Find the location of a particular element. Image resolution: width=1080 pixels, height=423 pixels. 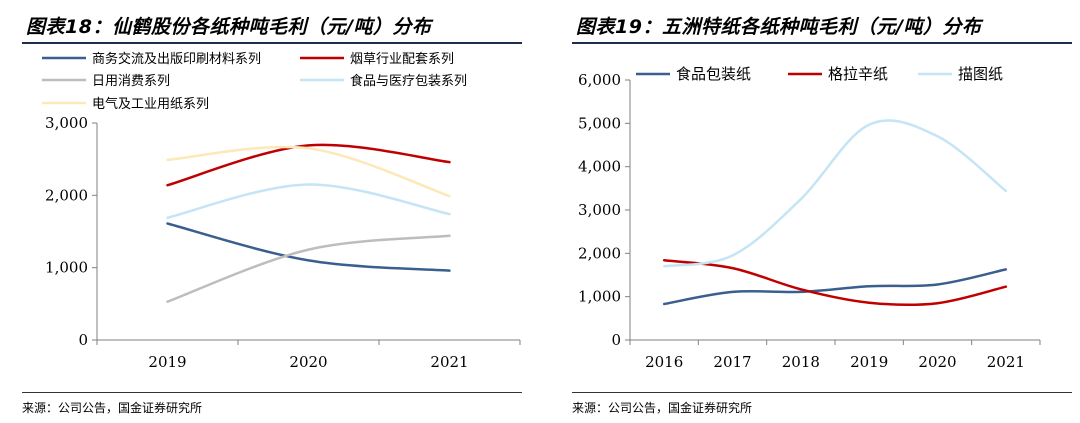

right-x-tick-label: 2021 is located at coordinates (1006, 362).